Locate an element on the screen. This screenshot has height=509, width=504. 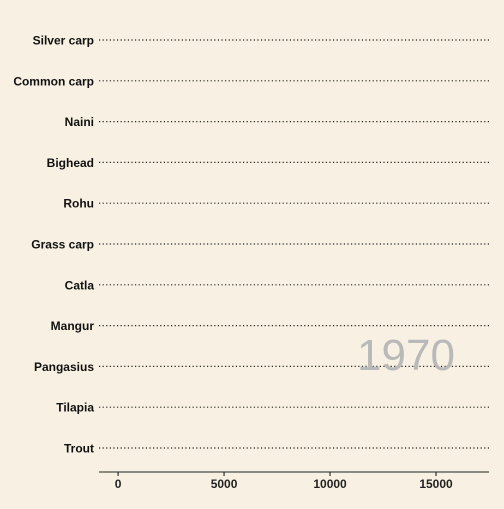
category-label-catla: Catla is located at coordinates (80, 285).